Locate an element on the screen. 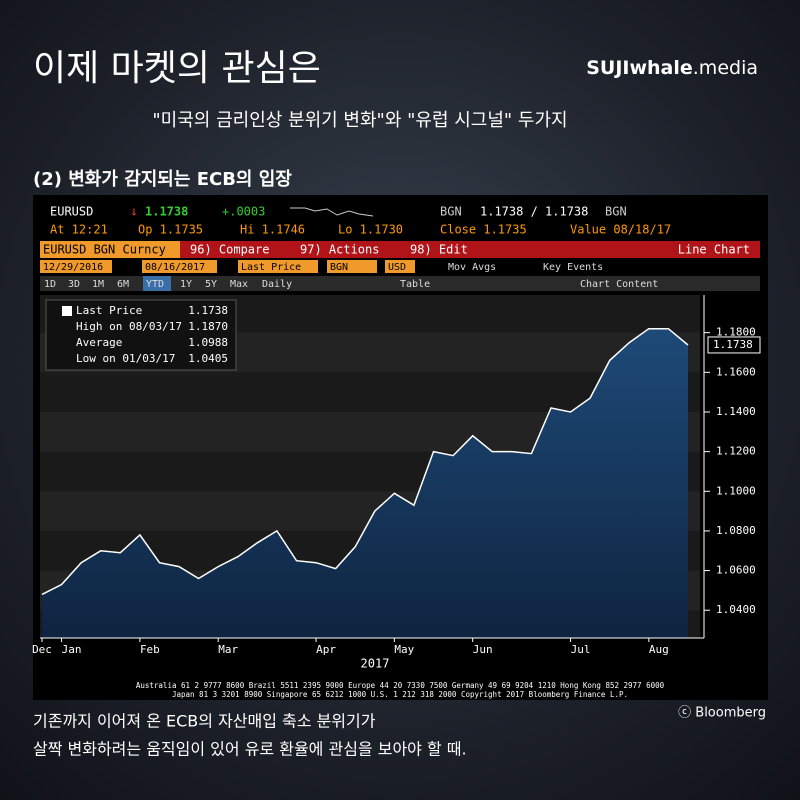 The width and height of the screenshot is (800, 800). x-tick-label: Jun is located at coordinates (483, 649).